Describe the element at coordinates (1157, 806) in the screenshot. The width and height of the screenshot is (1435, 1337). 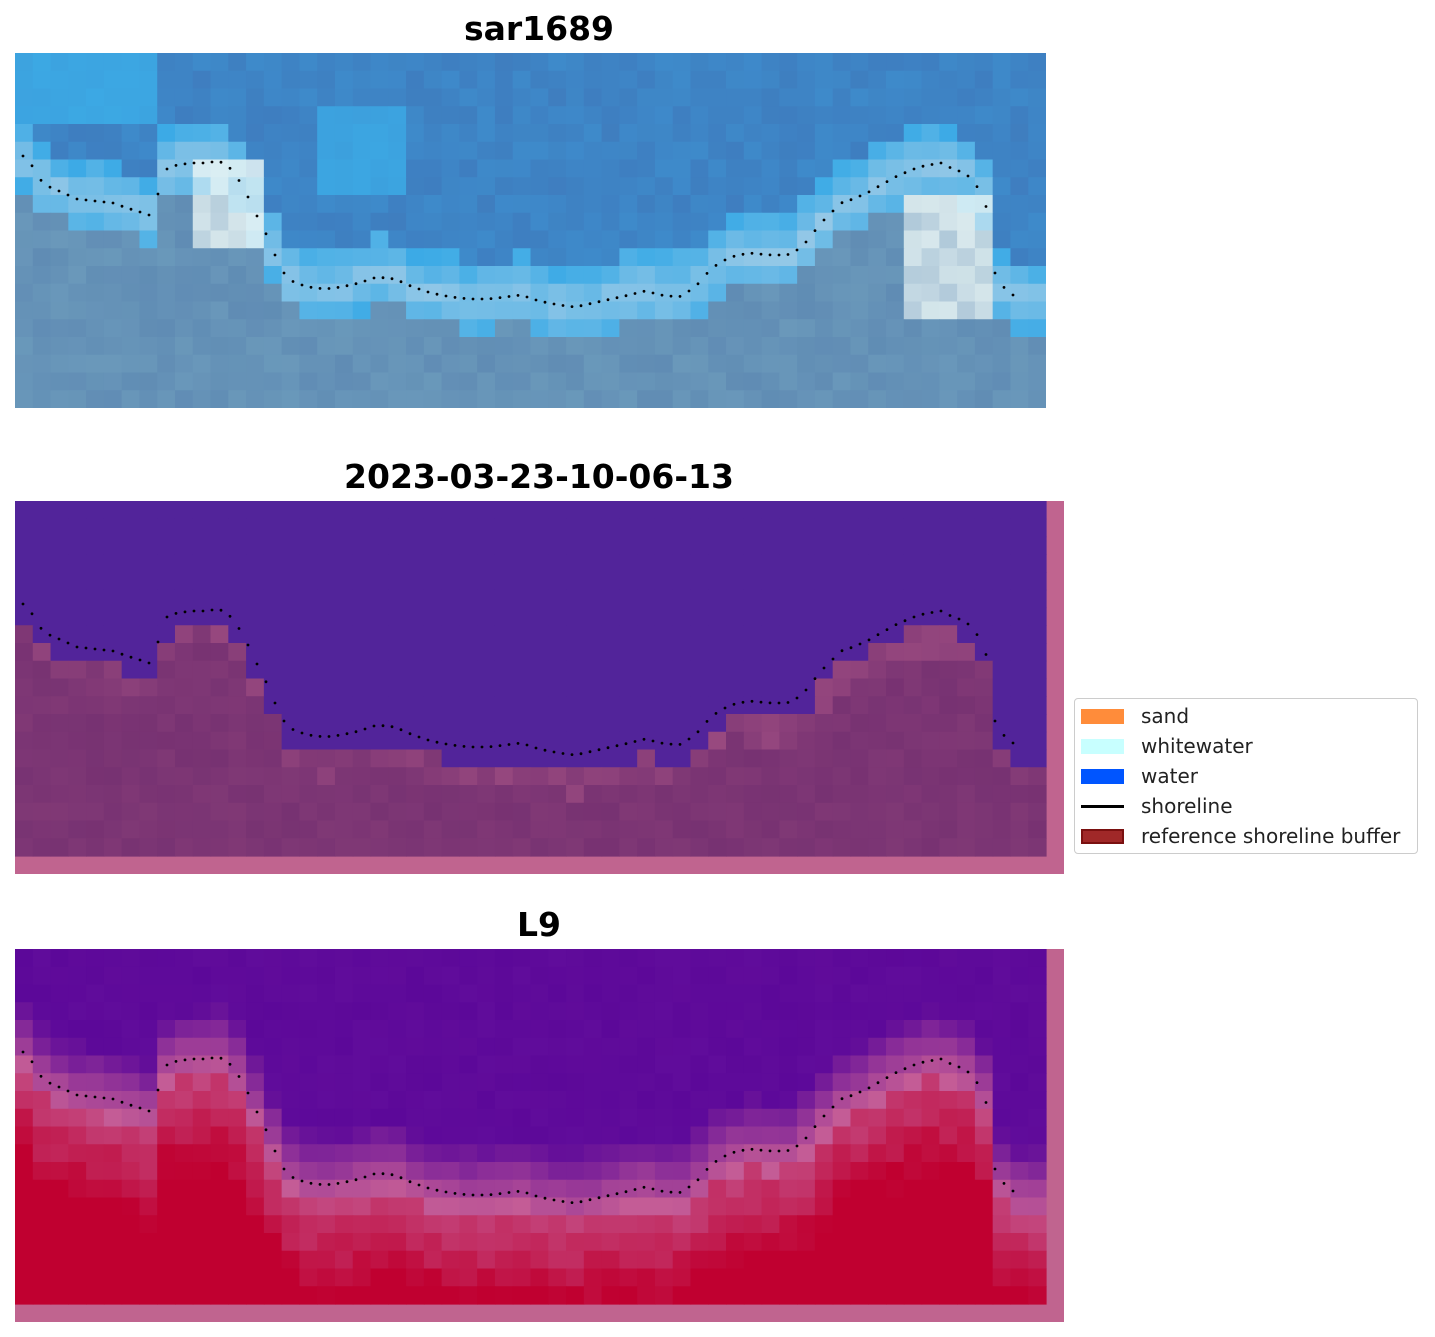
I see `legend-item-shoreline: shoreline` at that location.